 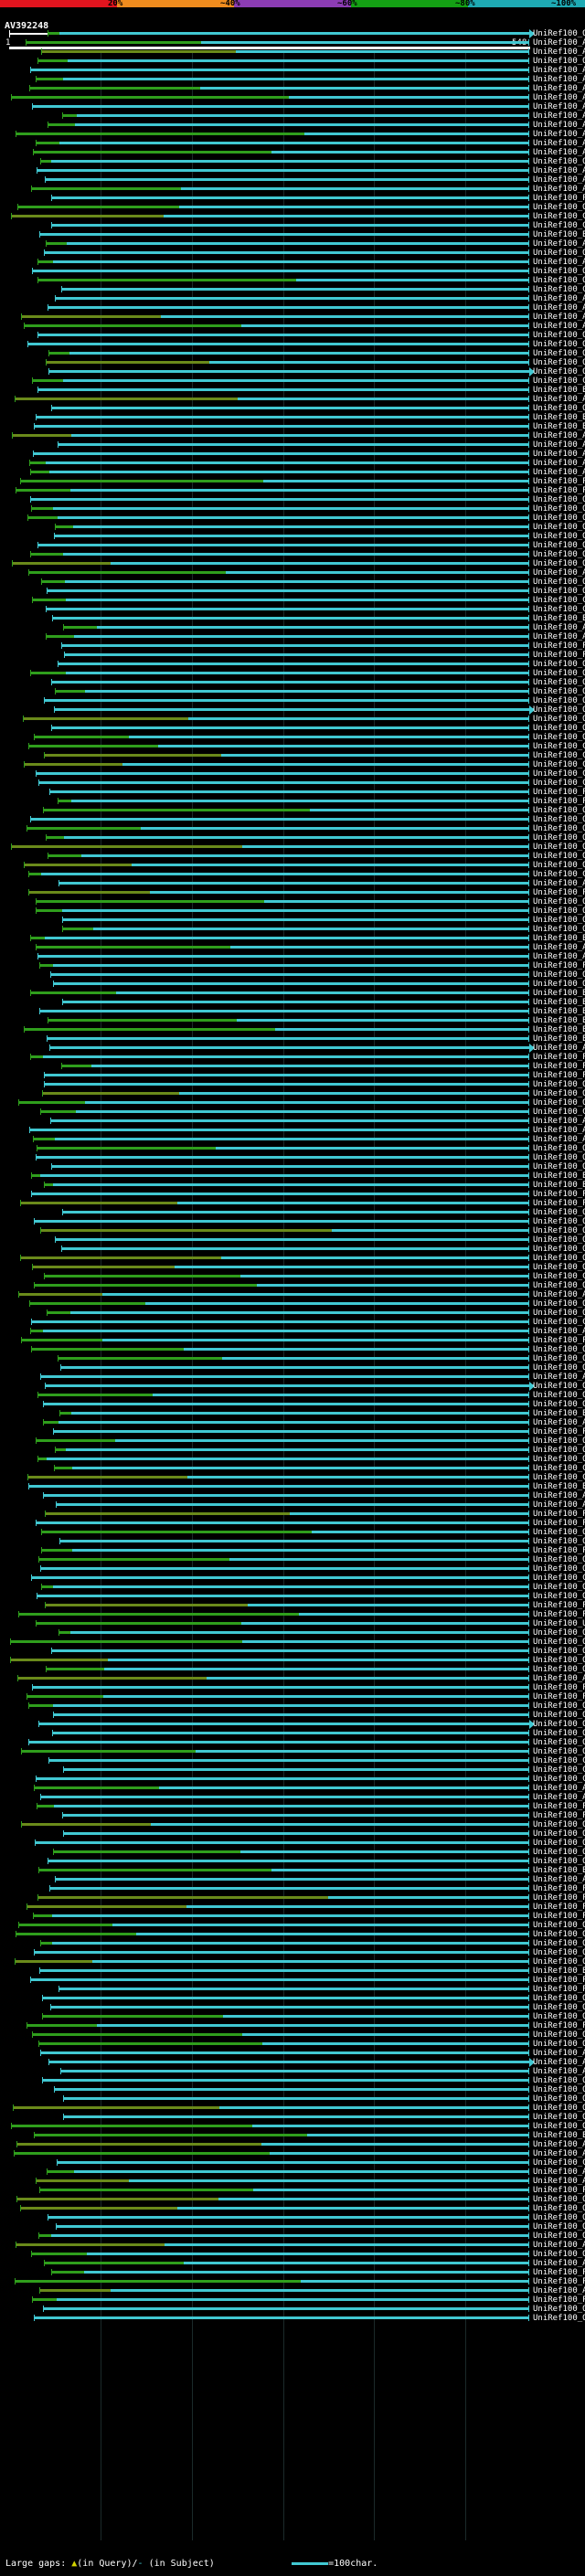 What do you see at coordinates (293, 1322) in the screenshot?
I see `hit-row: UniRef100_C6TD73` at bounding box center [293, 1322].